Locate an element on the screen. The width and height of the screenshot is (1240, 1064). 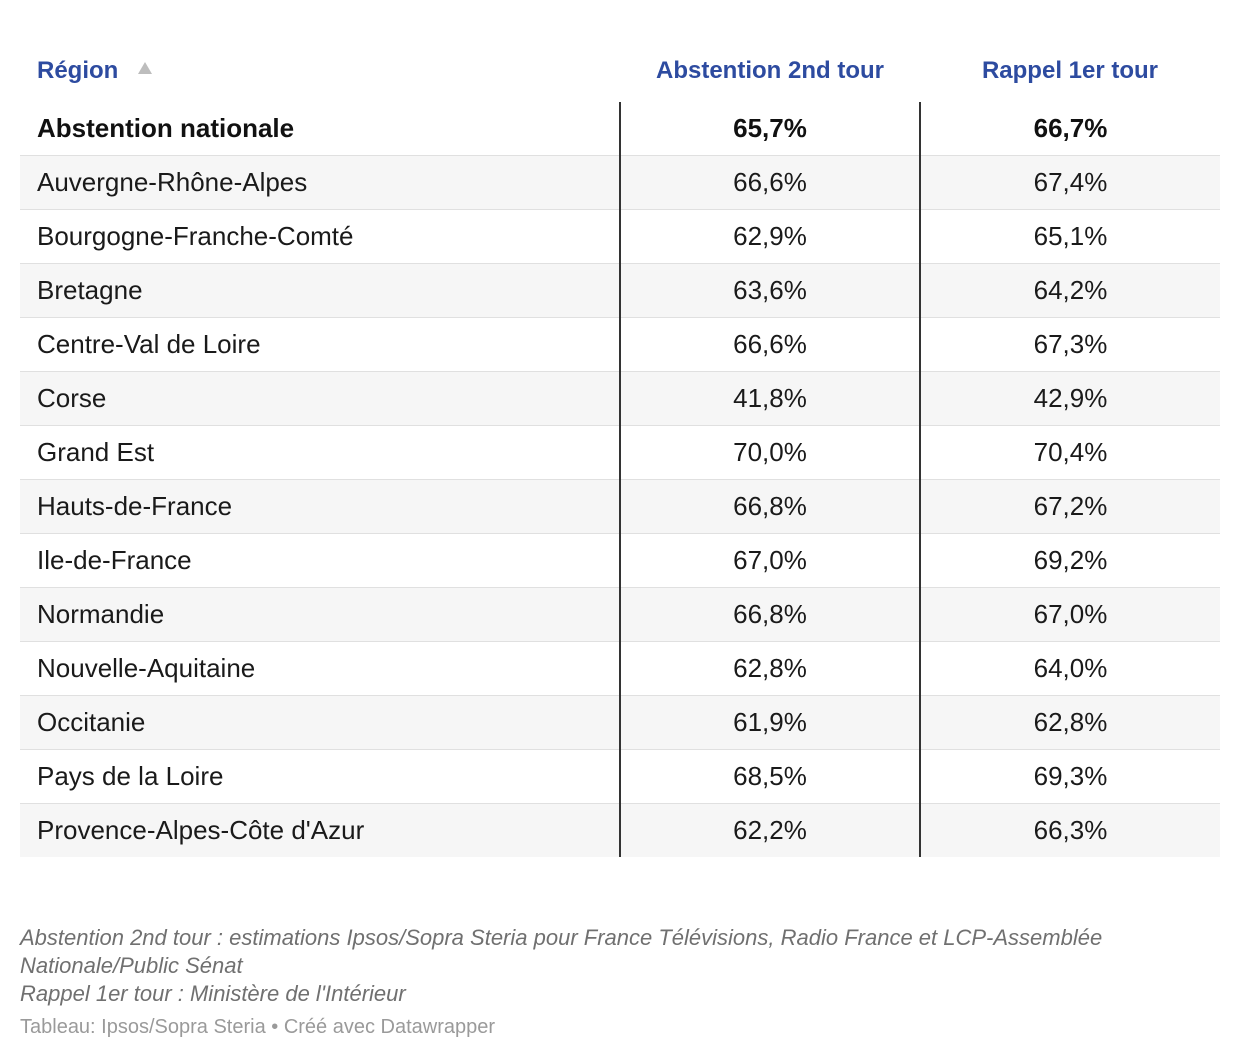
cell-abstention-2nd: 62,2% is located at coordinates (769, 830).